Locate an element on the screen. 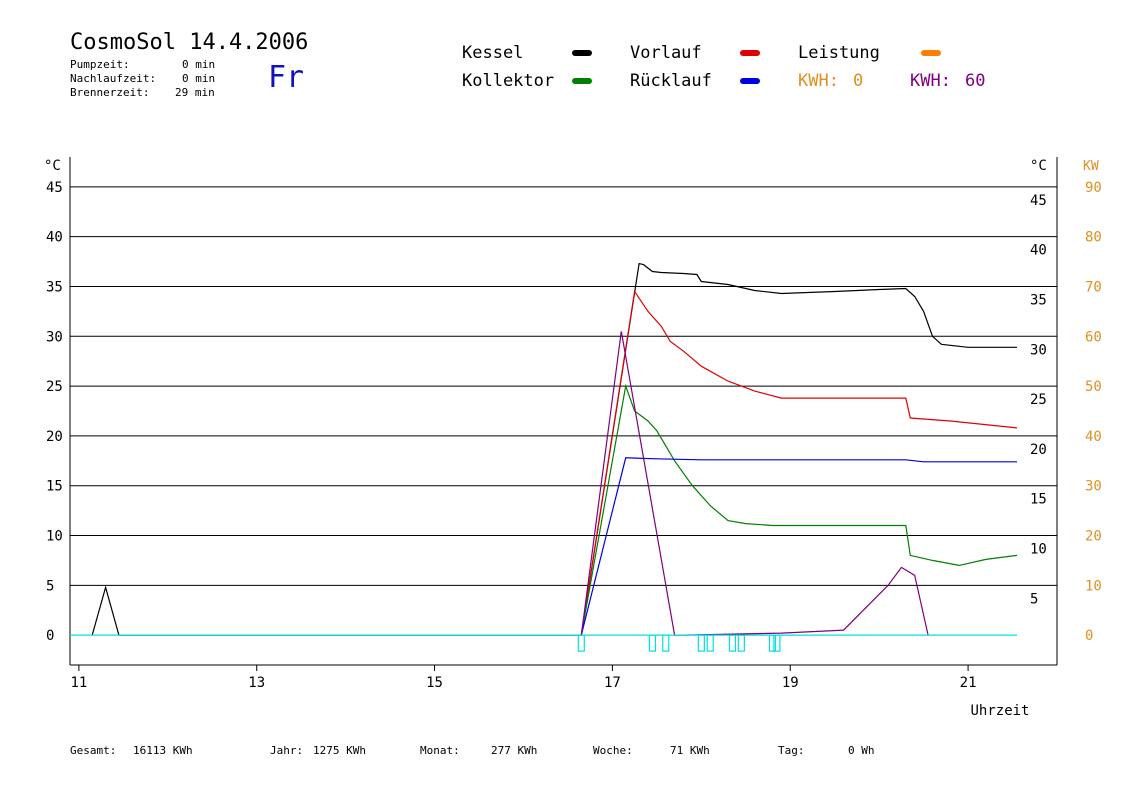  x-axis-label: Uhrzeit is located at coordinates (999, 711).